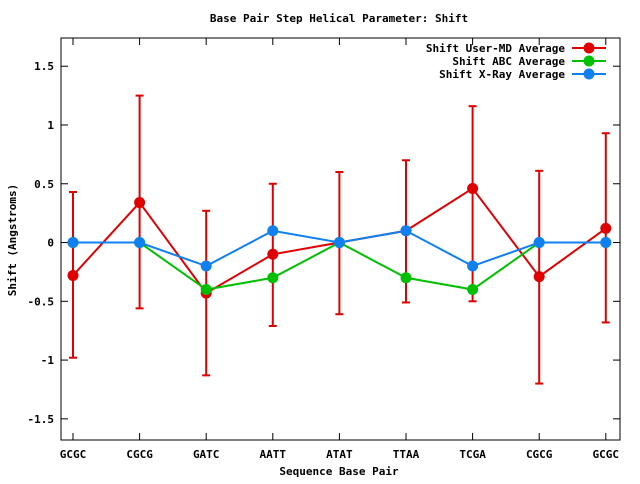  Describe the element at coordinates (44, 66) in the screenshot. I see `y-tick-label: 1.5` at that location.